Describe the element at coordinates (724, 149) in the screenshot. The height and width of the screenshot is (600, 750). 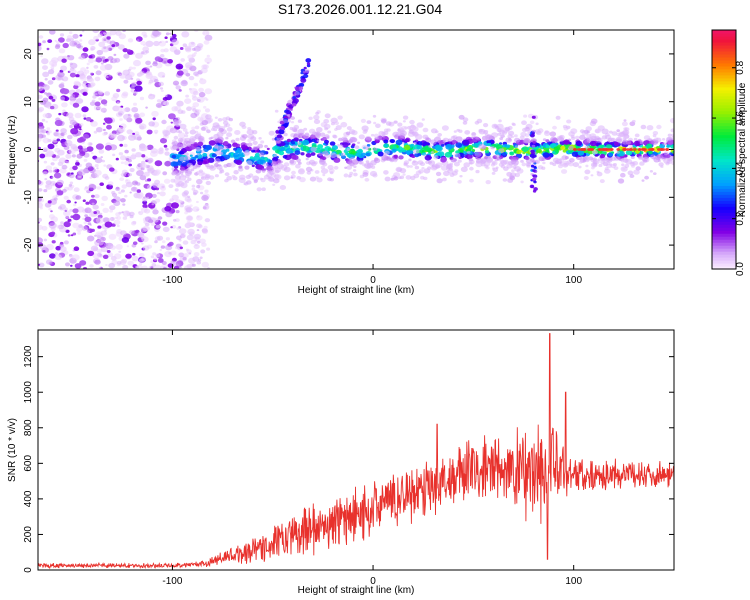
I see `colorbar-frame` at that location.